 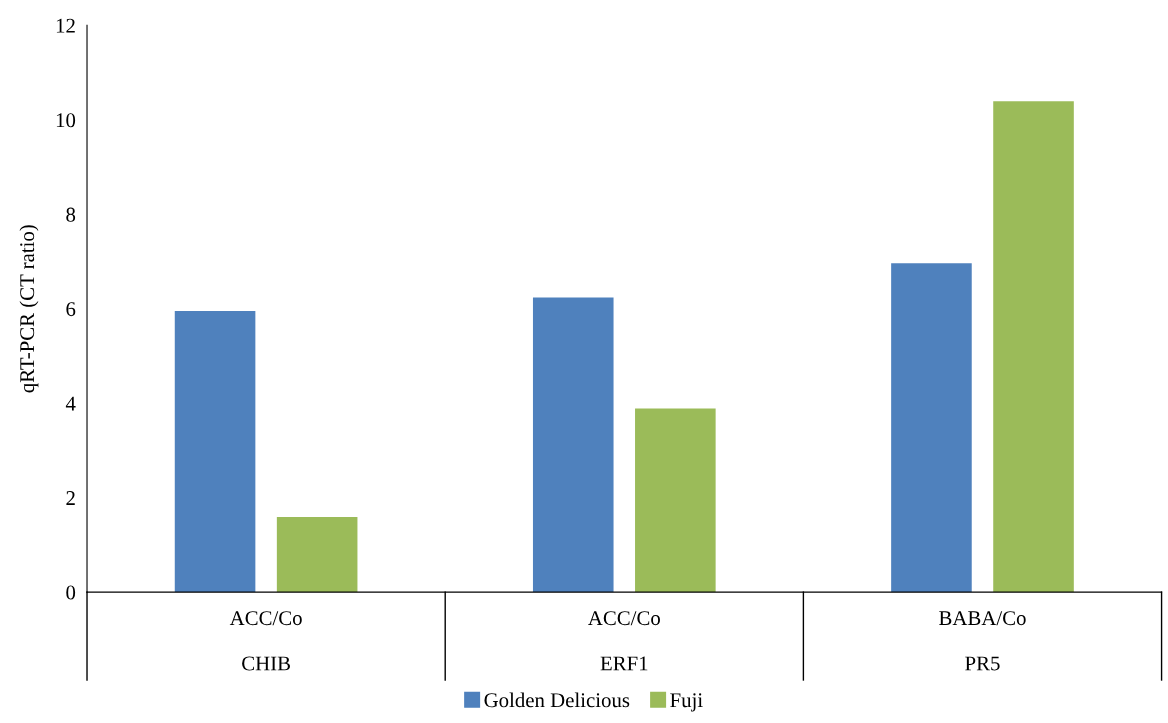 I want to click on y-tick-label: 6, so click(x=71, y=309).